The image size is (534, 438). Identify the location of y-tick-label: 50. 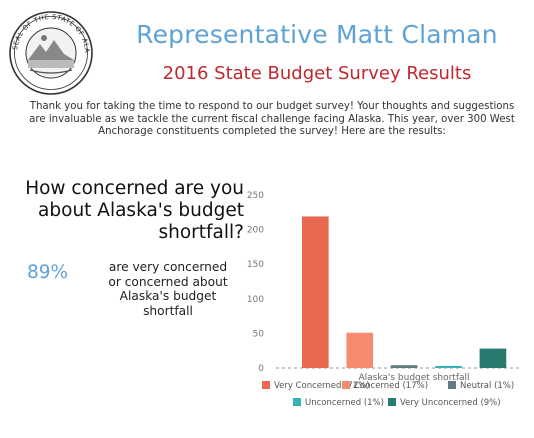
(259, 334).